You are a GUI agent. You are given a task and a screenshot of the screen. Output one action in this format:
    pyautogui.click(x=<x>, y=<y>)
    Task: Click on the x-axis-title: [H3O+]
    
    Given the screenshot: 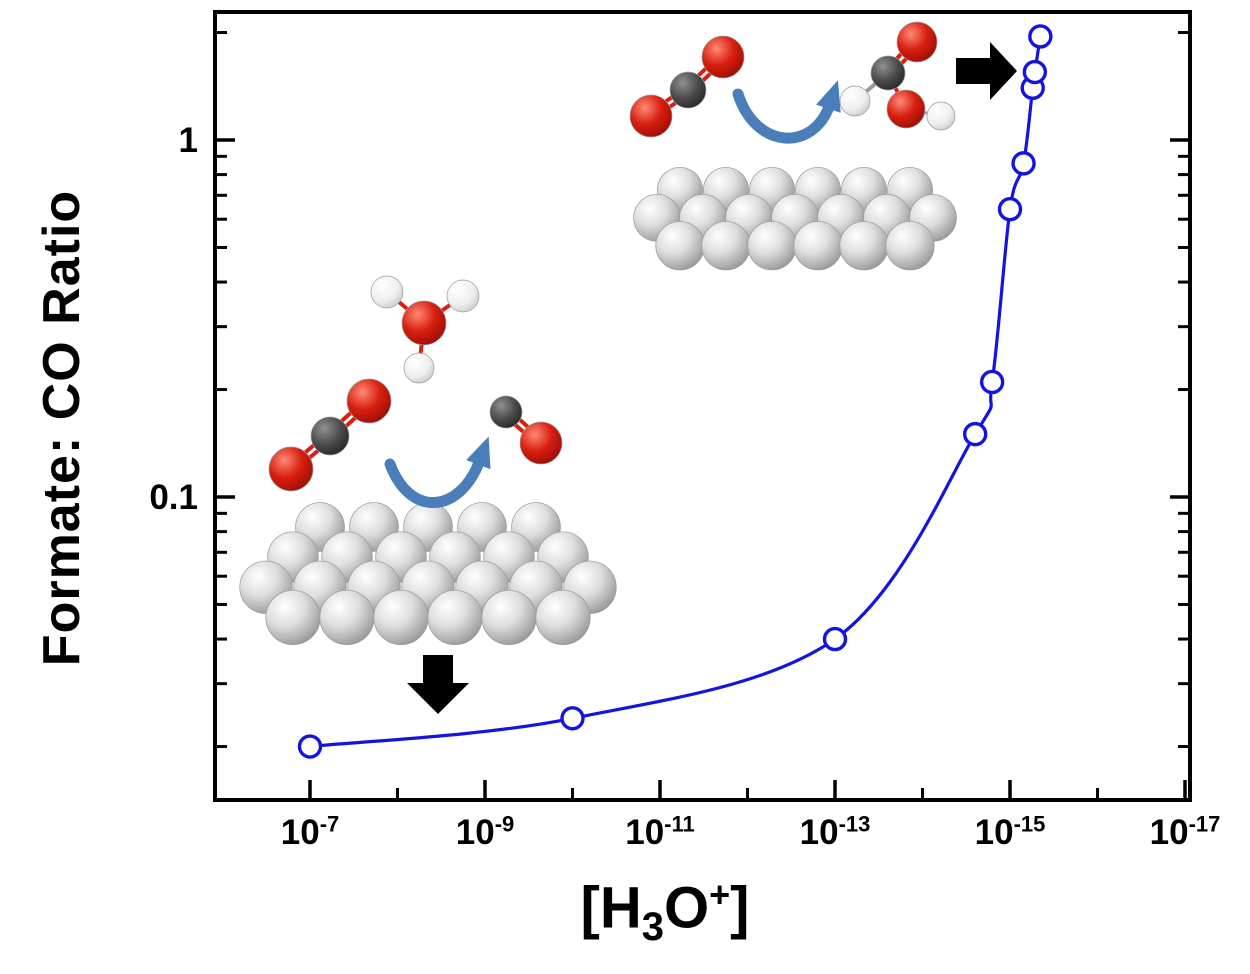 What is the action you would take?
    pyautogui.click(x=665, y=911)
    